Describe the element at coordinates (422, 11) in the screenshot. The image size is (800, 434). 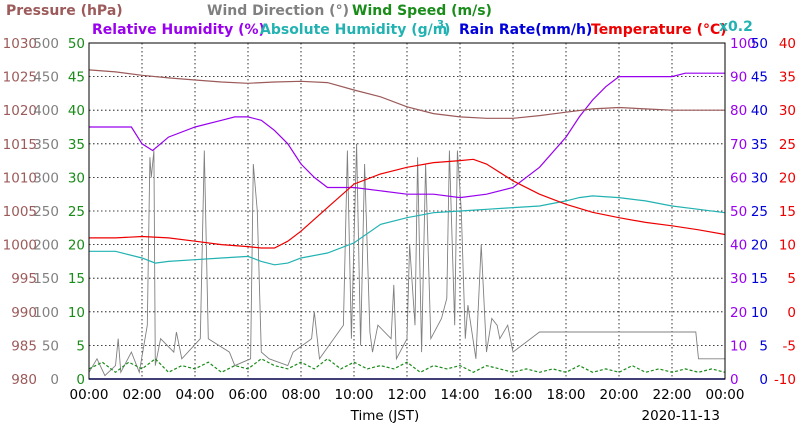
I see `legend-wind-speed: Wind Speed (m/s)` at that location.